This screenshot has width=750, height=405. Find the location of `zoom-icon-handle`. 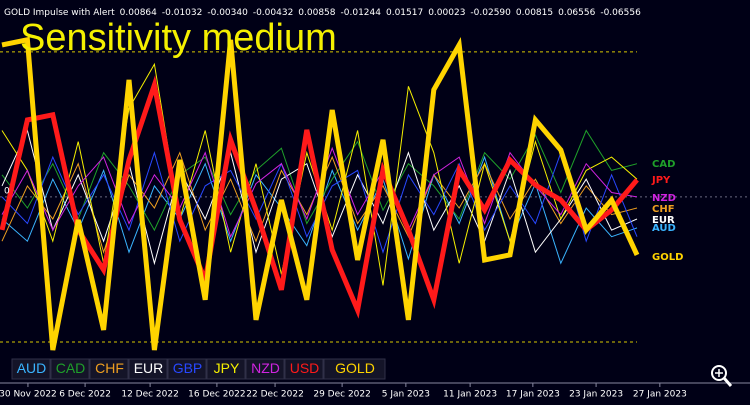

zoom-icon-handle is located at coordinates (727, 382).